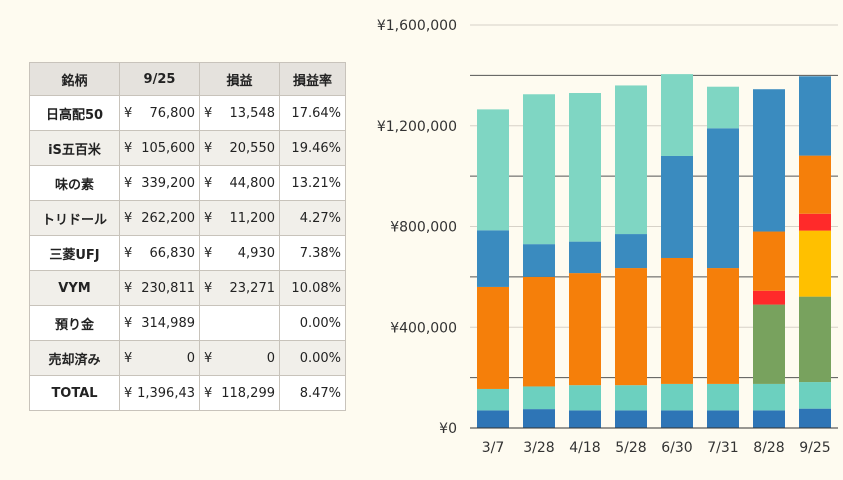 This screenshot has height=480, width=843. I want to click on table-row: VYM ¥230,811 ¥23,271 10.08%, so click(187, 288).